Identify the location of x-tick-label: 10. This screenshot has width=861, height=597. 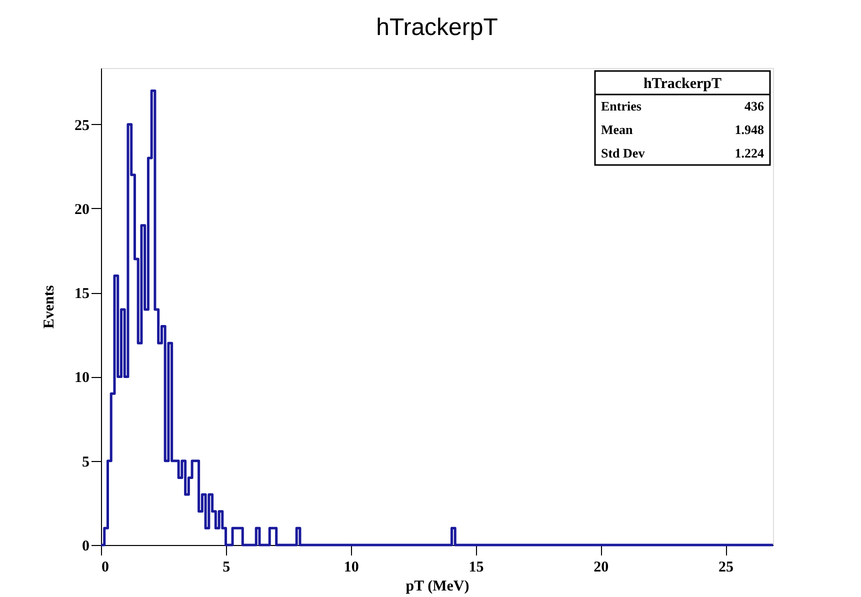
(351, 568).